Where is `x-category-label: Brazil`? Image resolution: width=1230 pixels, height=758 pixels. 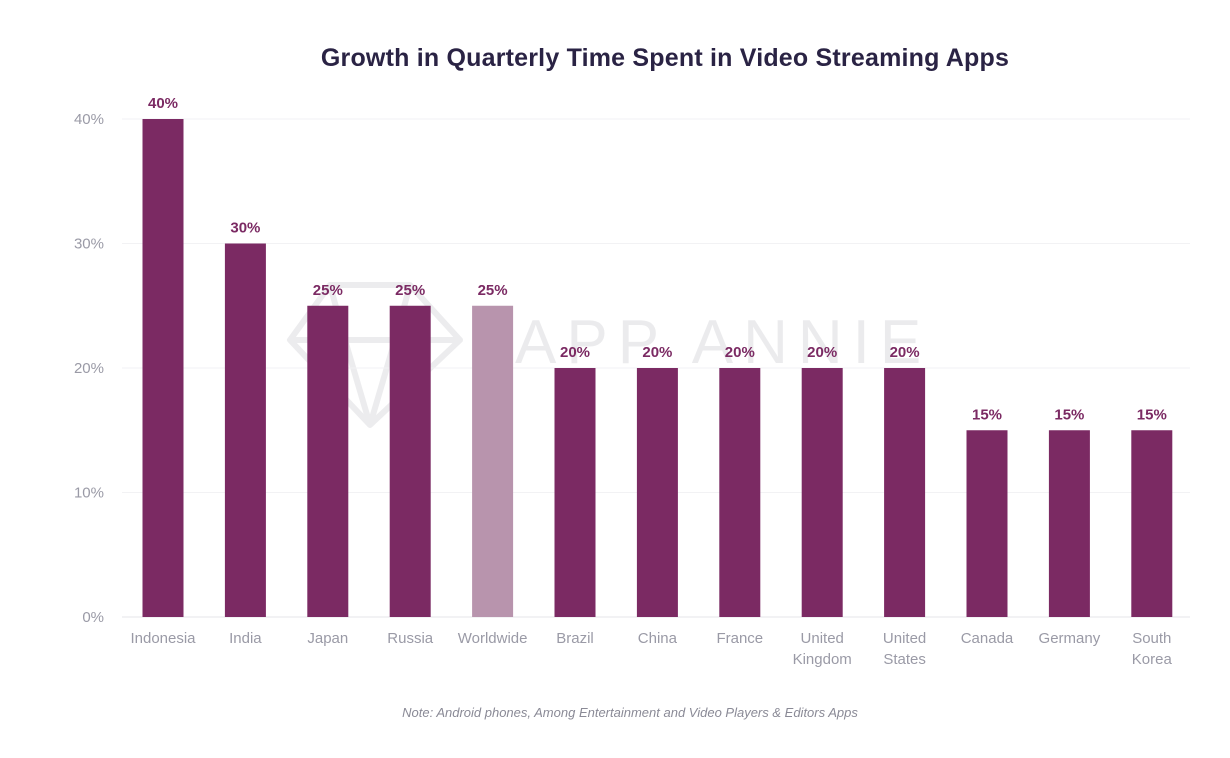
x-category-label: Brazil is located at coordinates (575, 638).